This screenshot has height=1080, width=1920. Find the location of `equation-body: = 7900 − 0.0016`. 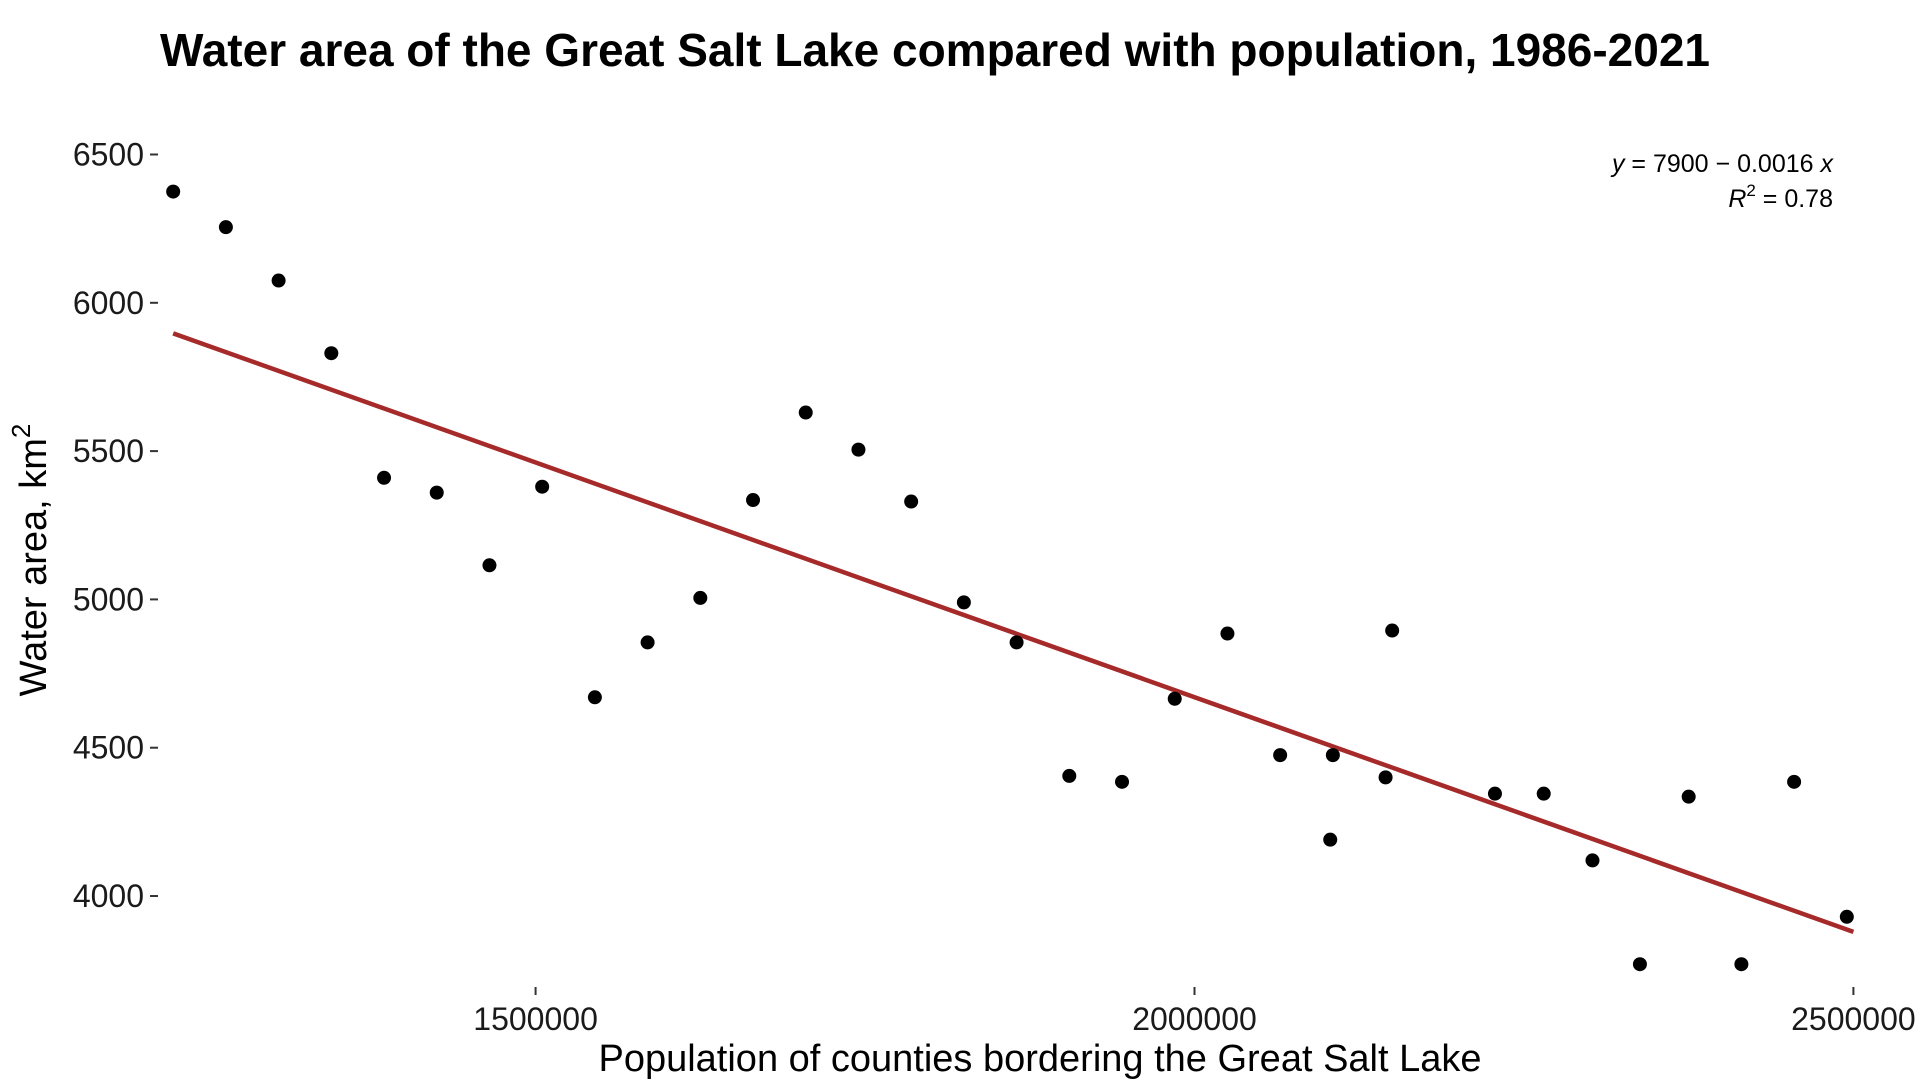

equation-body: = 7900 − 0.0016 is located at coordinates (1722, 164).